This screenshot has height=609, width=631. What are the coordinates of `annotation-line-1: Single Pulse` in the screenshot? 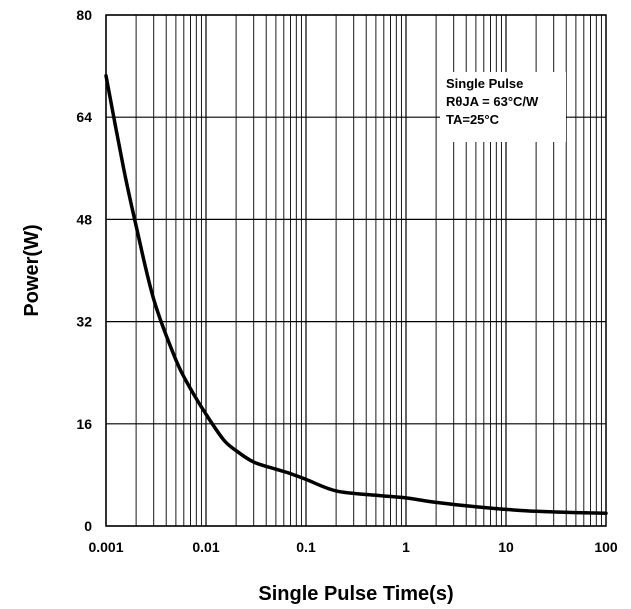 It's located at (484, 83).